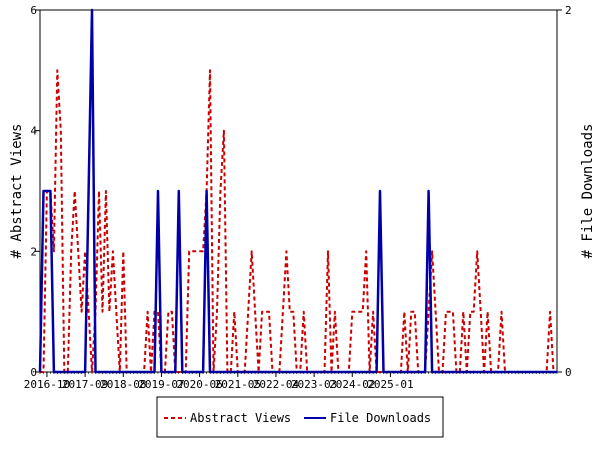 The height and width of the screenshot is (450, 600). Describe the element at coordinates (568, 10) in the screenshot. I see `y-right-tick-label: 2` at that location.